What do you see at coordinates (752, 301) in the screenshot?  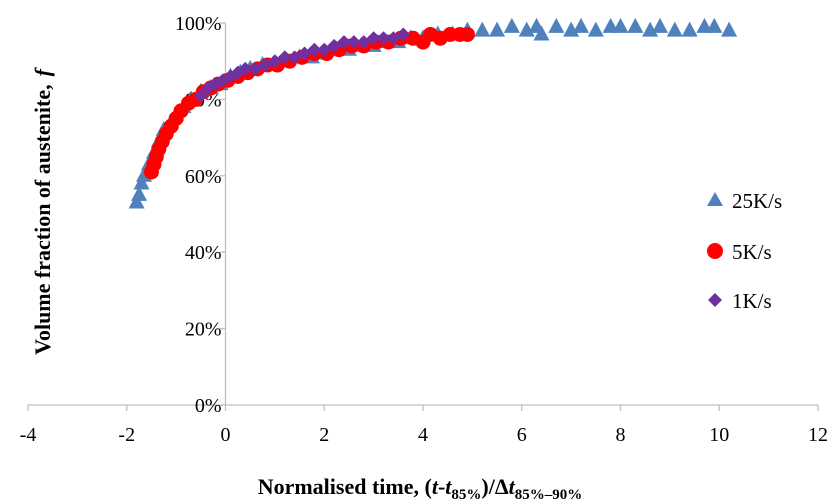 I see `legend-label-1ks: 1K/s` at bounding box center [752, 301].